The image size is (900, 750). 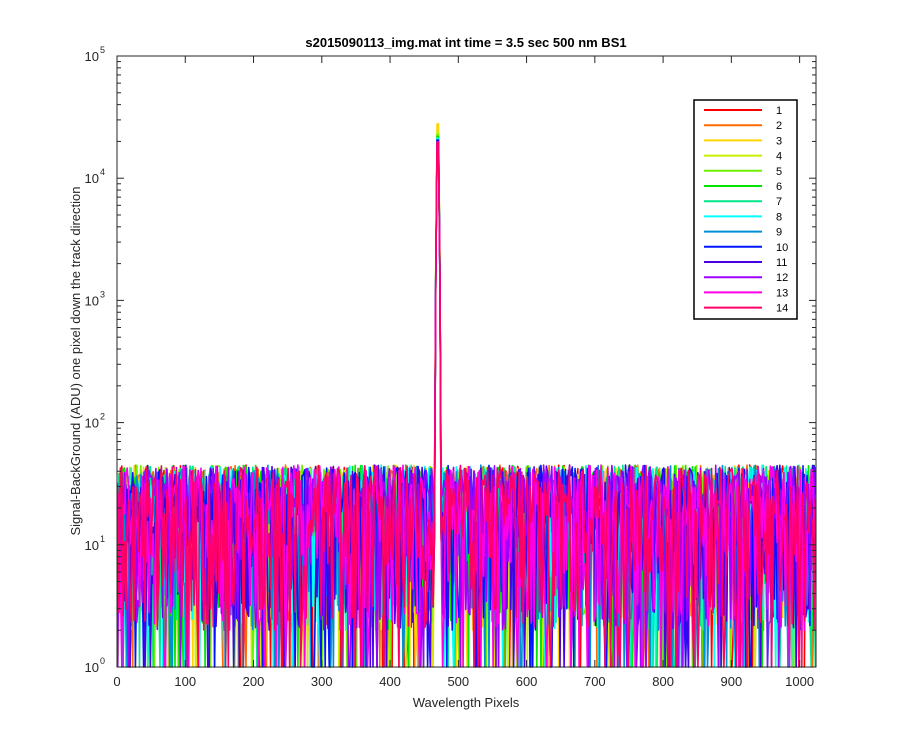 What do you see at coordinates (782, 309) in the screenshot?
I see `legend-label: 14` at bounding box center [782, 309].